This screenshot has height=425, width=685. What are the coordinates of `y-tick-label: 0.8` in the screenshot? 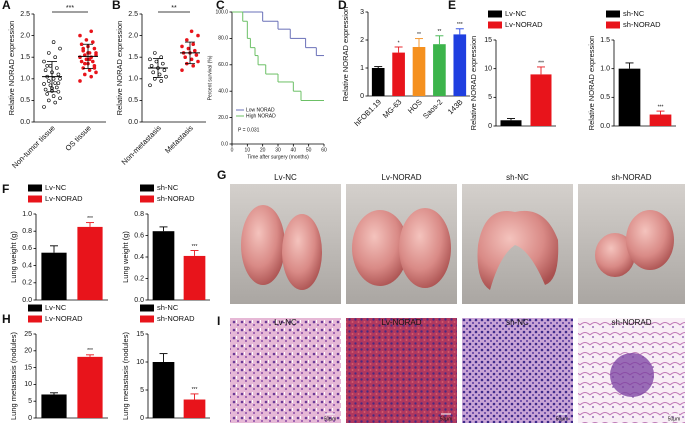 It's located at (27, 231).